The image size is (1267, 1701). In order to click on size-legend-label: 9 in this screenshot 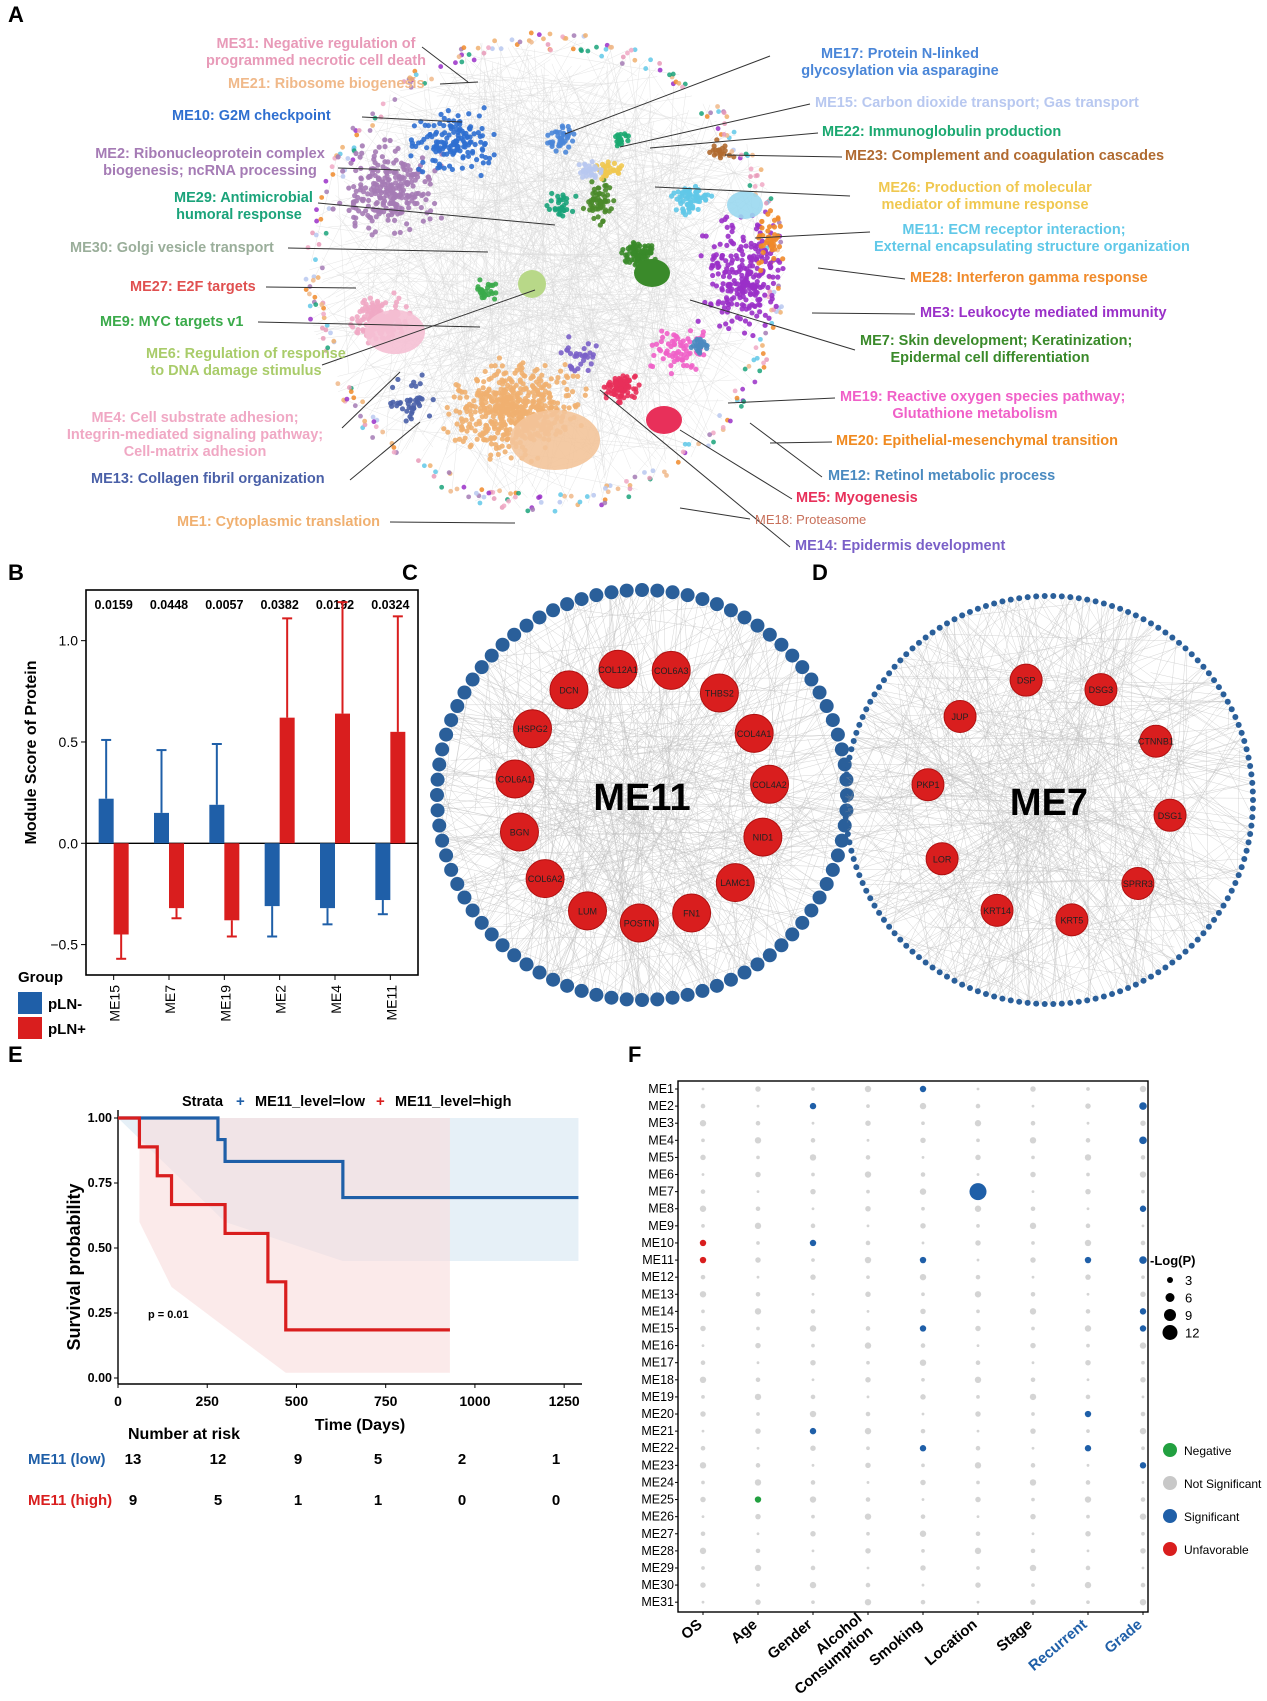, I will do `click(1188, 1315)`.